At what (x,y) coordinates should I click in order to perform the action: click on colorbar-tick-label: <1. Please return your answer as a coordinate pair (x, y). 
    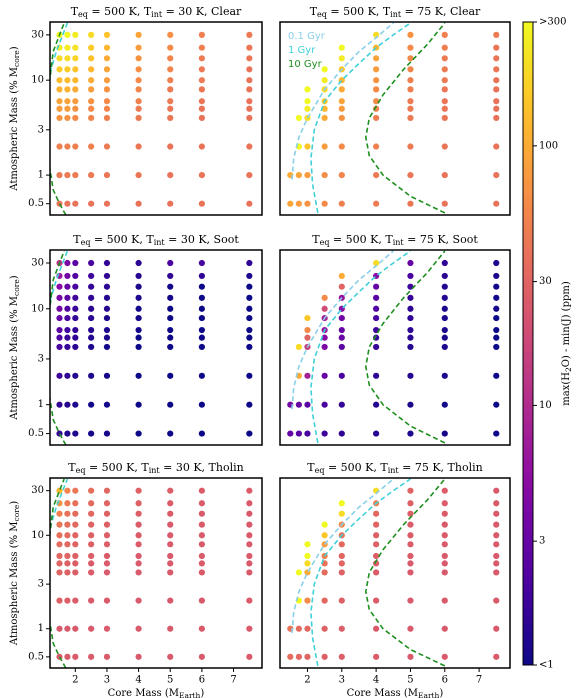
    Looking at the image, I should click on (546, 665).